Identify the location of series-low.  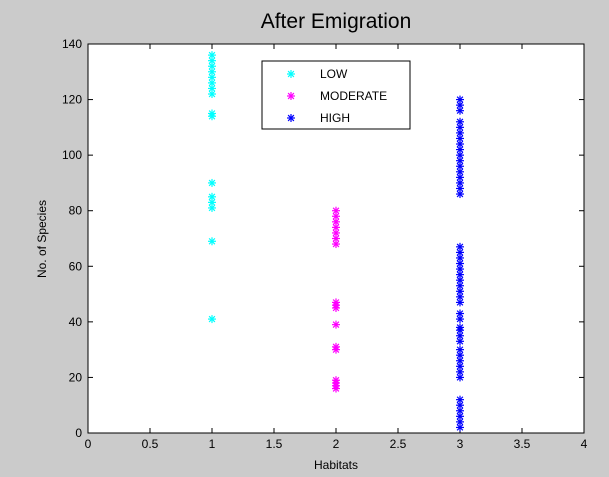
(212, 187).